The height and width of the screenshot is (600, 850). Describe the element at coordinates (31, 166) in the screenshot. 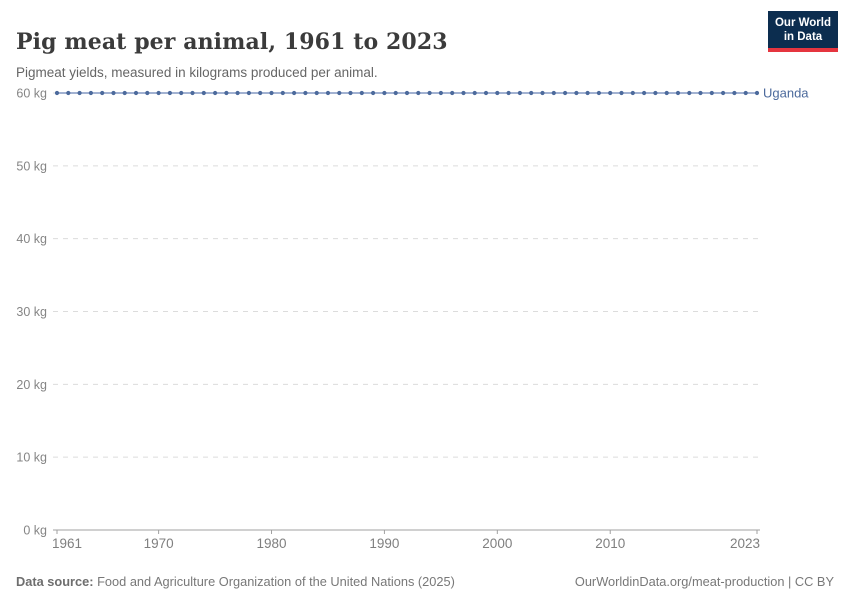

I see `y-tick-label: 50 kg` at that location.